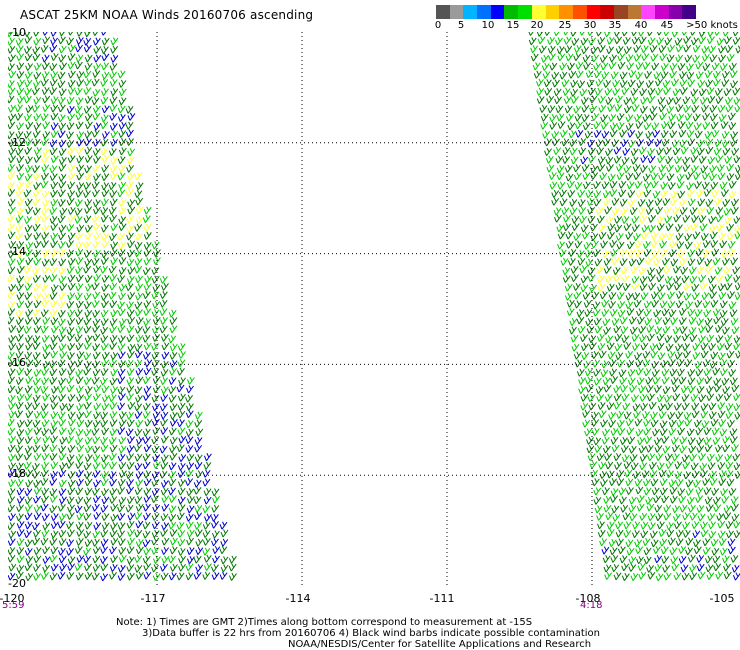  Describe the element at coordinates (591, 605) in the screenshot. I see `time-right: 4:18` at that location.